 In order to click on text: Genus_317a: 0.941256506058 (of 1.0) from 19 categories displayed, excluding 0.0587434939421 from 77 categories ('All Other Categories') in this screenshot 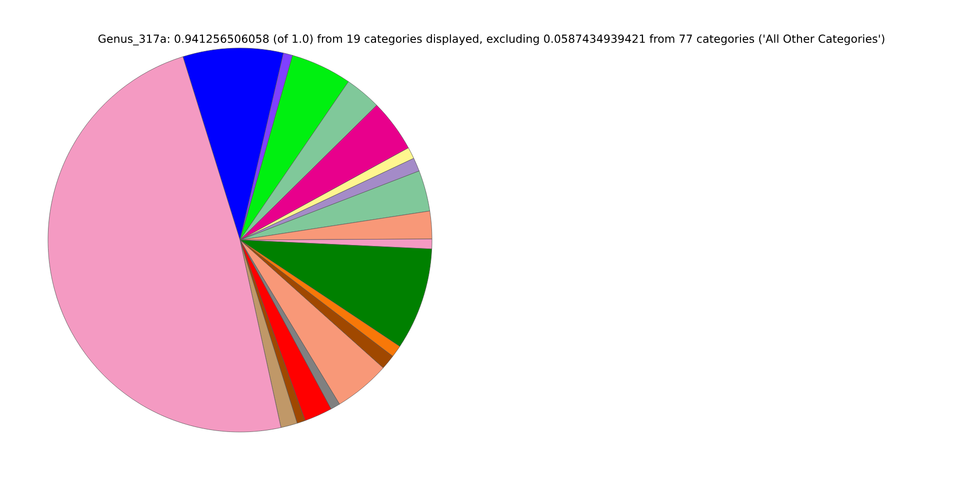, I will do `click(491, 40)`.